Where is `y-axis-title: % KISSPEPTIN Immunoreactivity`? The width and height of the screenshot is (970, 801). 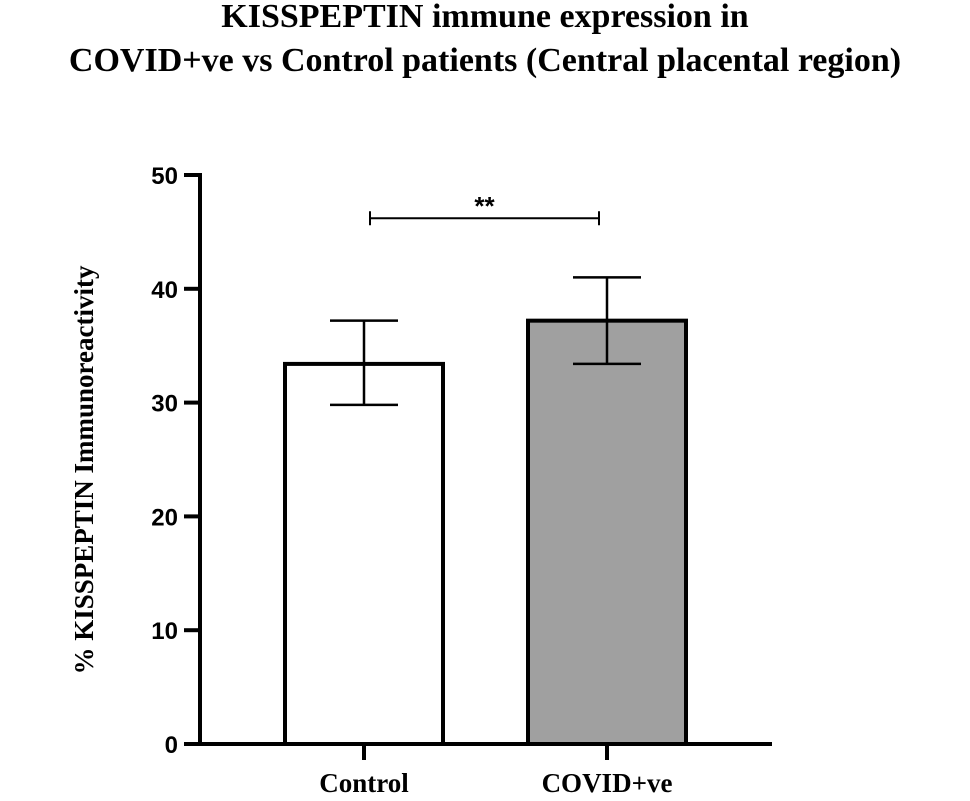 y-axis-title: % KISSPEPTIN Immunoreactivity is located at coordinates (84, 470).